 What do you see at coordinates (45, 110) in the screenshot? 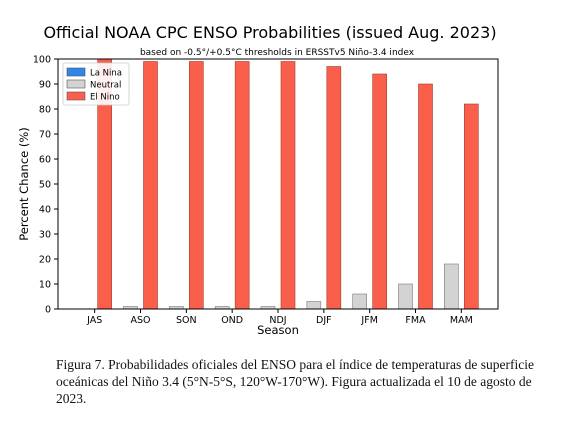
I see `y-tick-label: 80` at bounding box center [45, 110].